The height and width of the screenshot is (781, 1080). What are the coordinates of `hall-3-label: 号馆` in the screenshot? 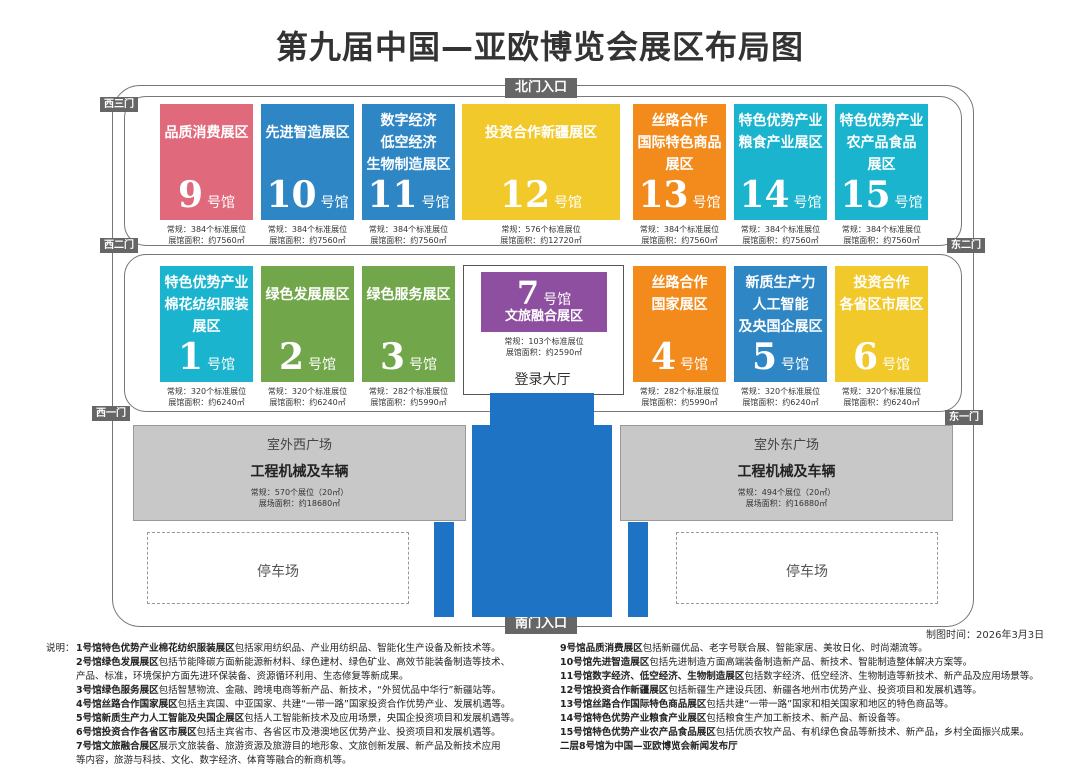 It's located at (423, 365).